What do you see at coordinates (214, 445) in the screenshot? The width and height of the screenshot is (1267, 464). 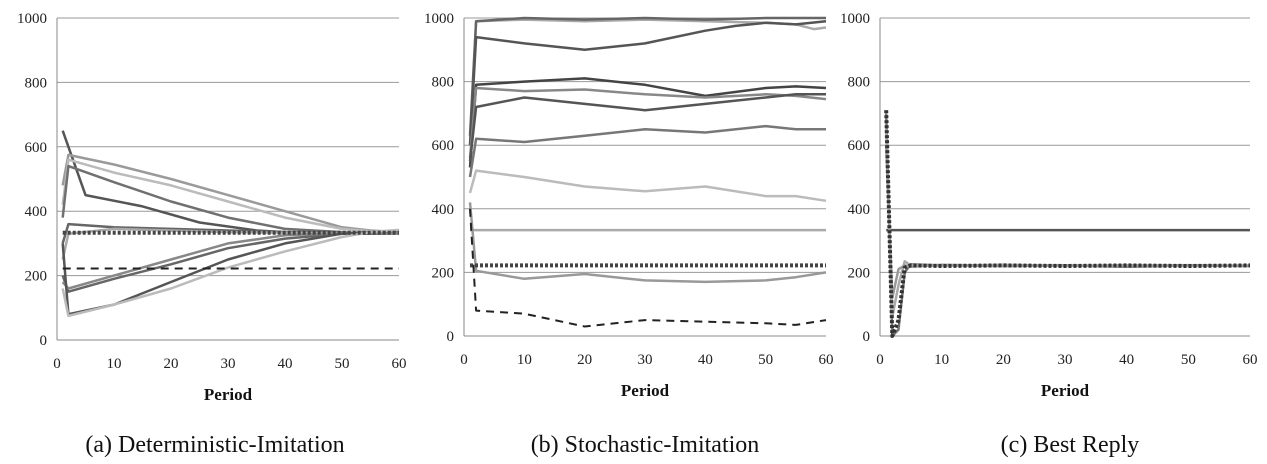 I see `panel-caption: (a) Deterministic-Imitation` at bounding box center [214, 445].